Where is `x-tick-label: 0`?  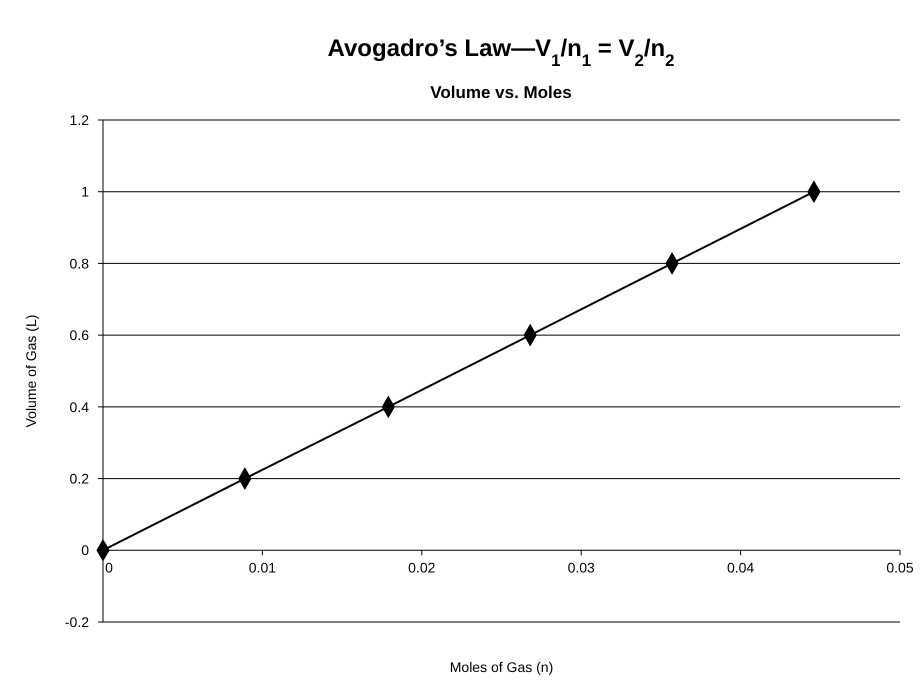
x-tick-label: 0 is located at coordinates (109, 567).